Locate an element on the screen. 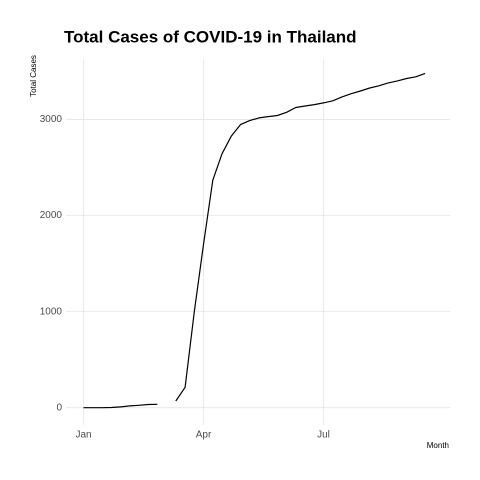  x-tick-label: Jan is located at coordinates (83, 435).